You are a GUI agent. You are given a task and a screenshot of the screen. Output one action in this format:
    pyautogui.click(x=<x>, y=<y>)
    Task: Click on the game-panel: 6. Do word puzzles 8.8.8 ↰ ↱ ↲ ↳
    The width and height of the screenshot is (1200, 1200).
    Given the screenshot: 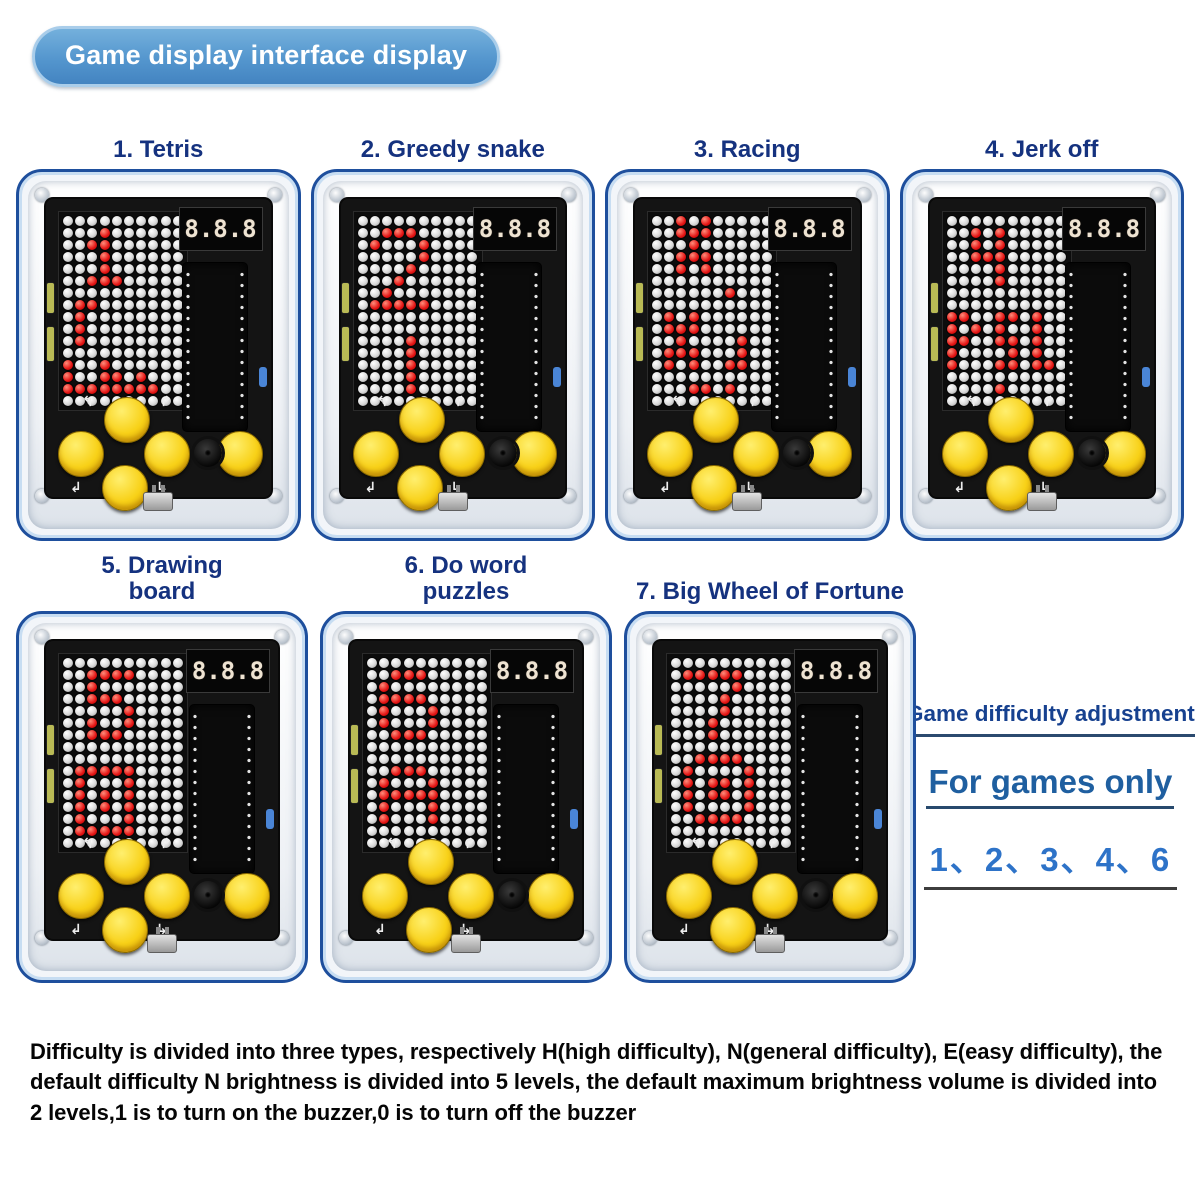 What is the action you would take?
    pyautogui.click(x=466, y=768)
    